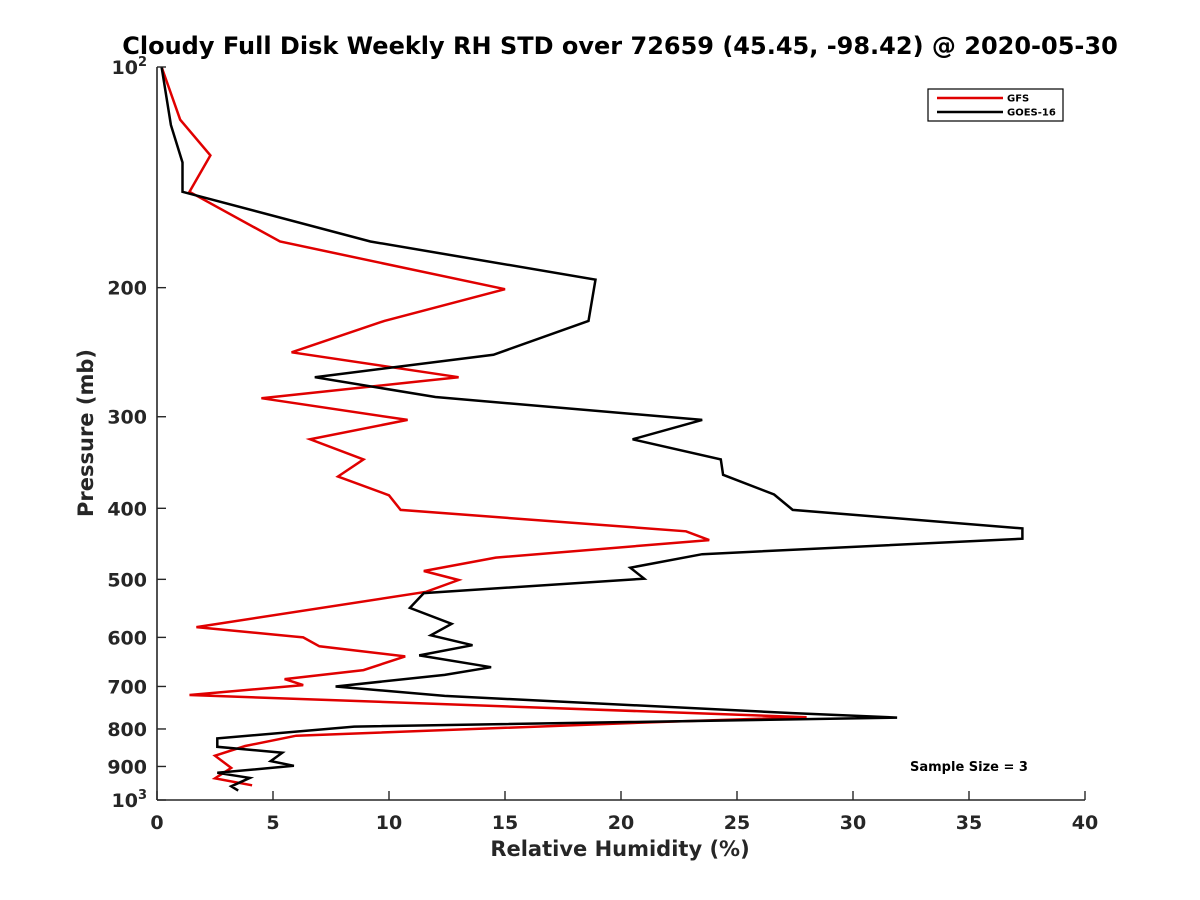 Image resolution: width=1200 pixels, height=900 pixels. Describe the element at coordinates (127, 289) in the screenshot. I see `y-tick-label: 200` at that location.